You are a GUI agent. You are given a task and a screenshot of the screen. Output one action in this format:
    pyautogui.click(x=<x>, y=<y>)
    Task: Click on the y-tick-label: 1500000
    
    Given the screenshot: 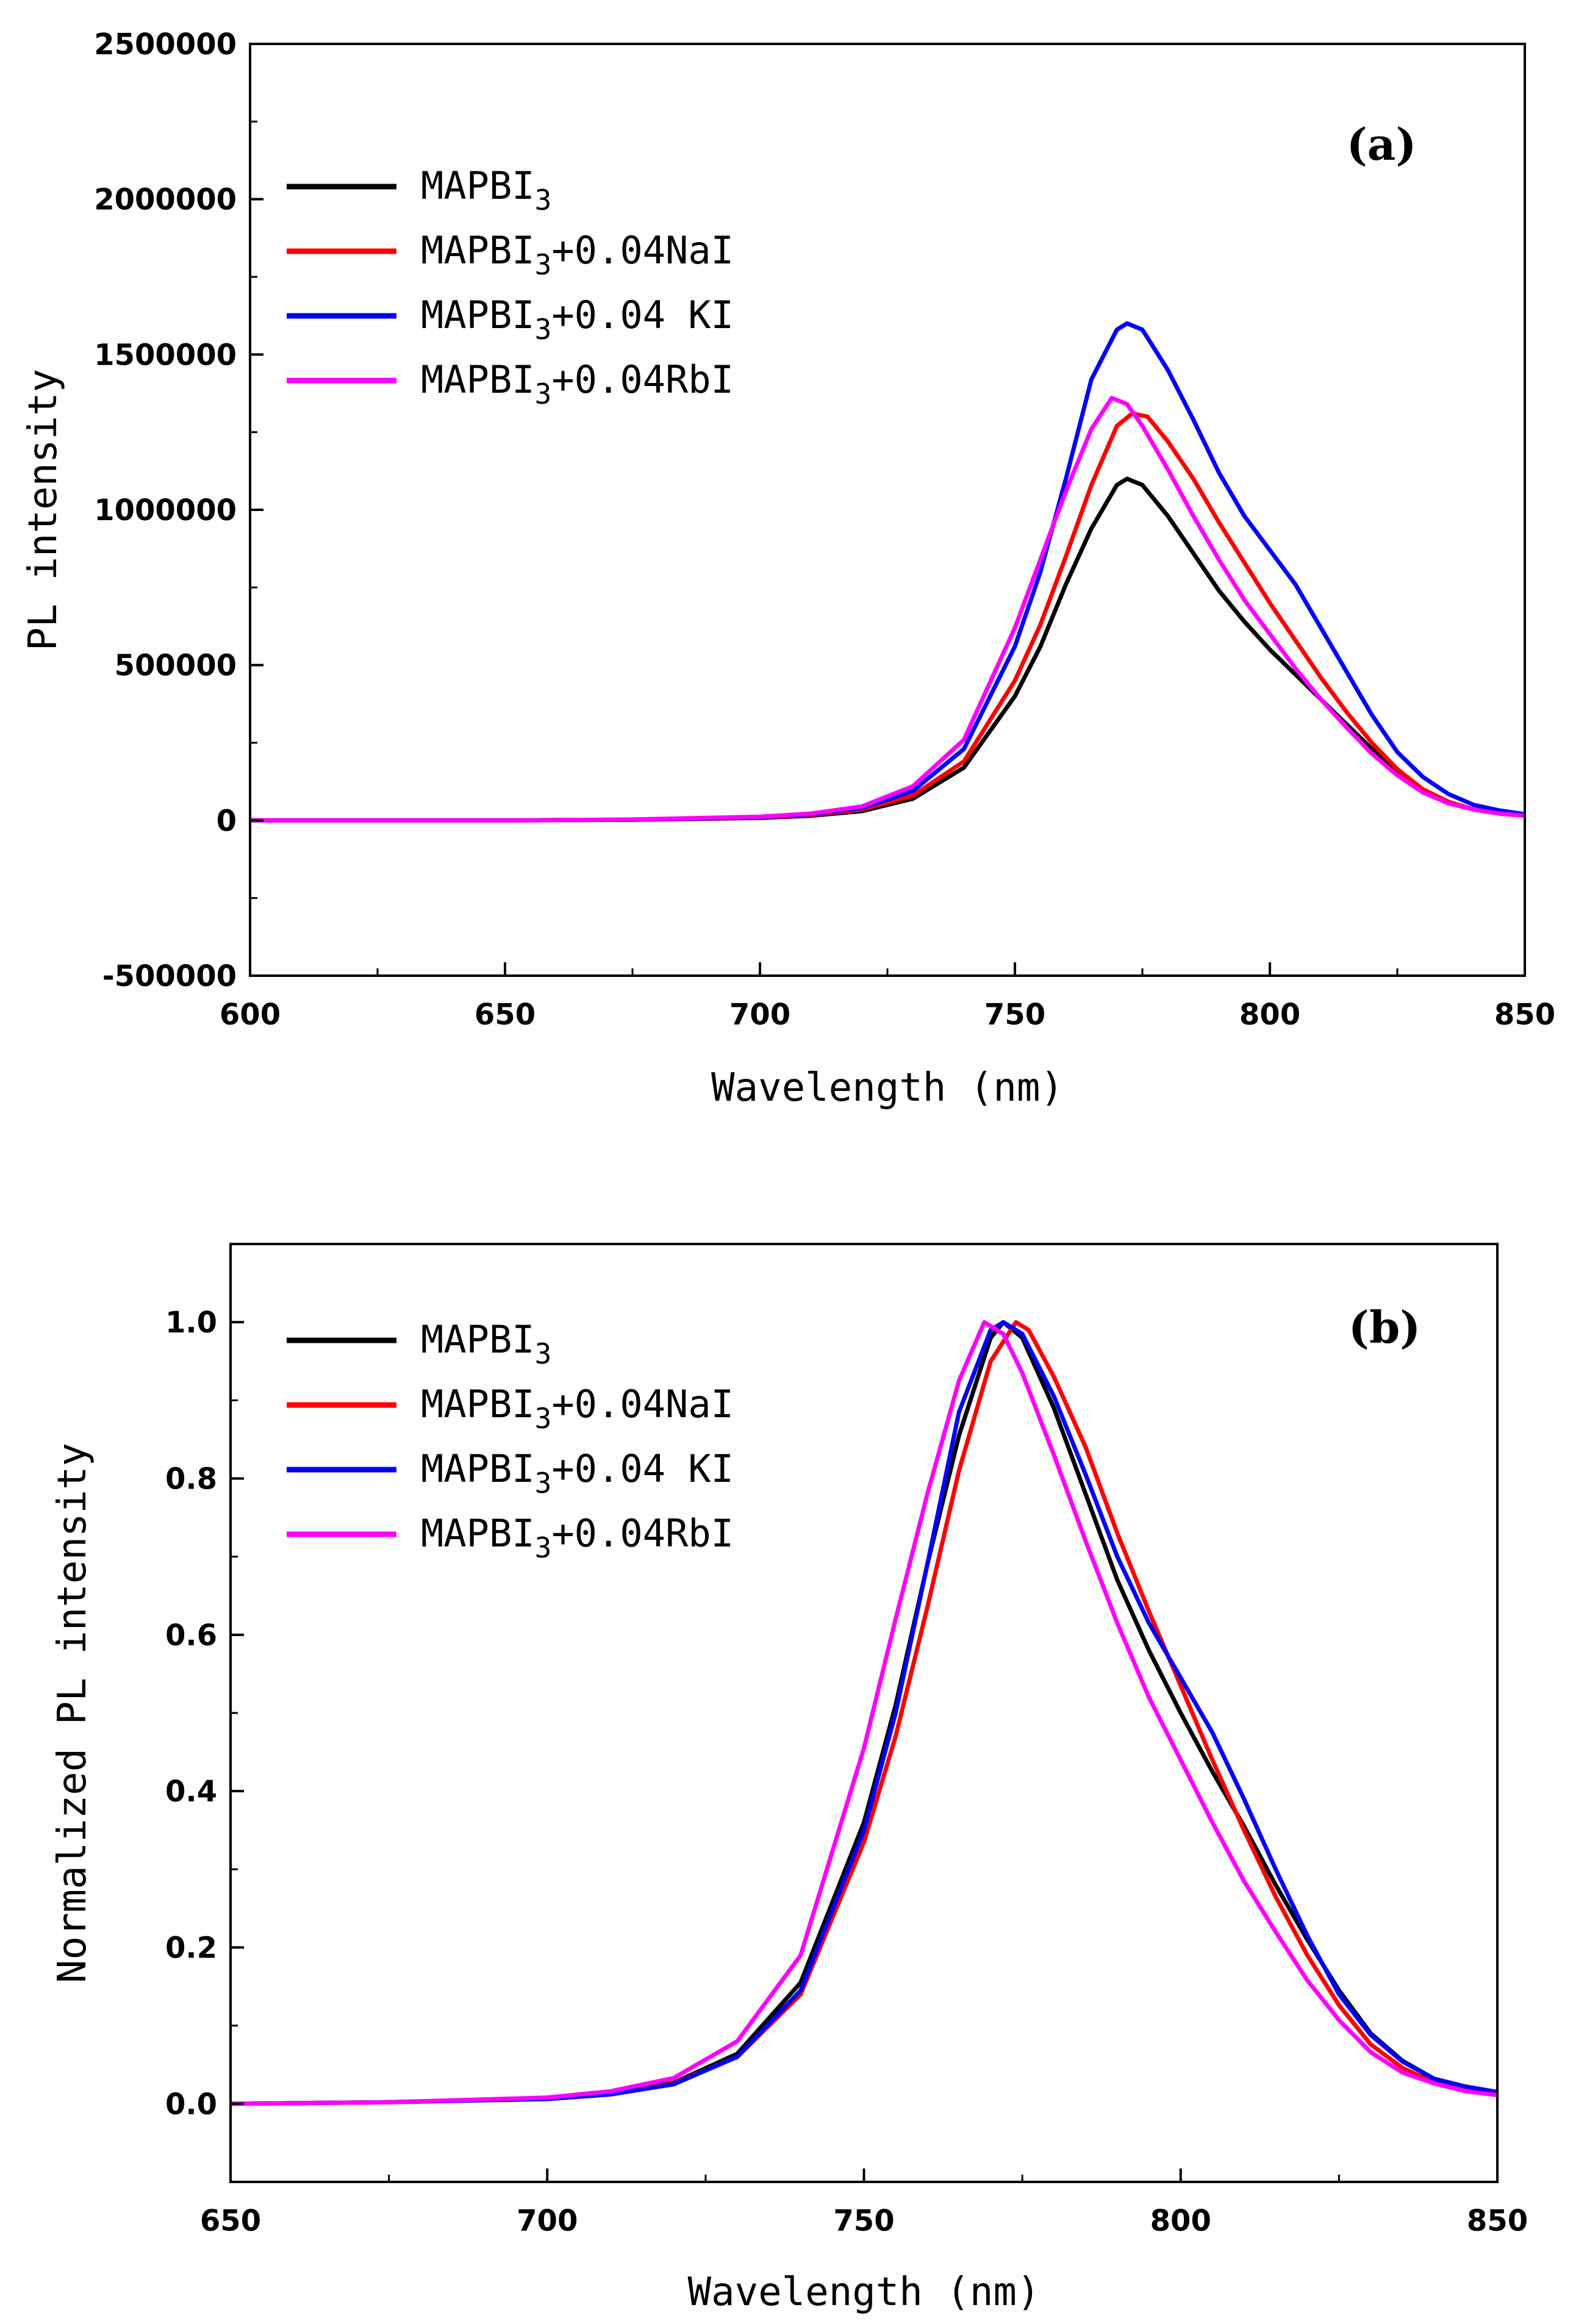 What is the action you would take?
    pyautogui.click(x=165, y=355)
    